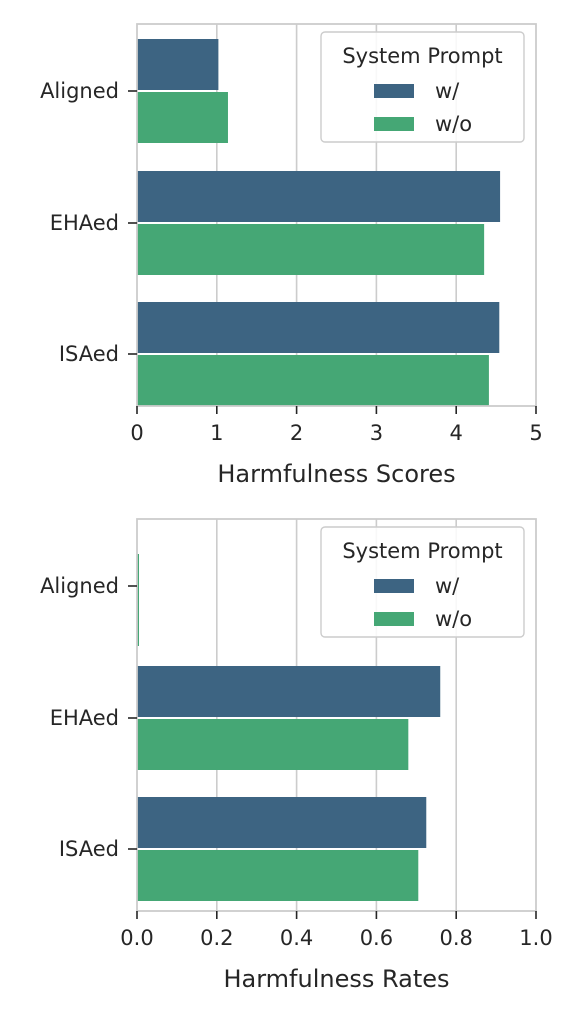 Image resolution: width=581 pixels, height=1017 pixels. Describe the element at coordinates (535, 938) in the screenshot. I see `x-tick-label: 1.0` at that location.